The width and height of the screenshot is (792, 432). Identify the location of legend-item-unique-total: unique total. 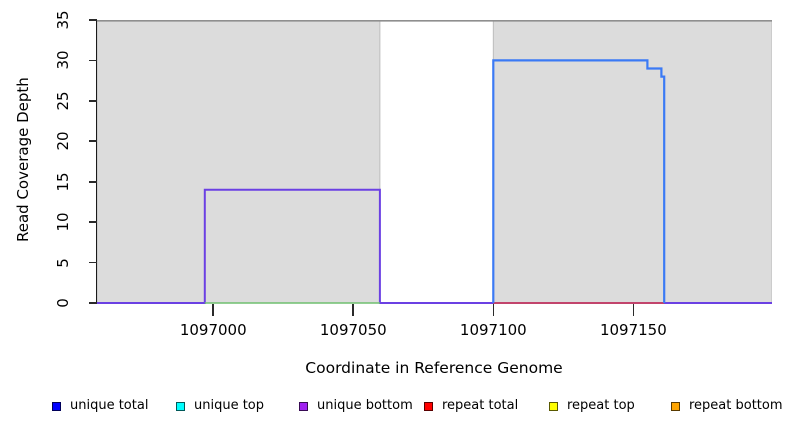
(100, 406).